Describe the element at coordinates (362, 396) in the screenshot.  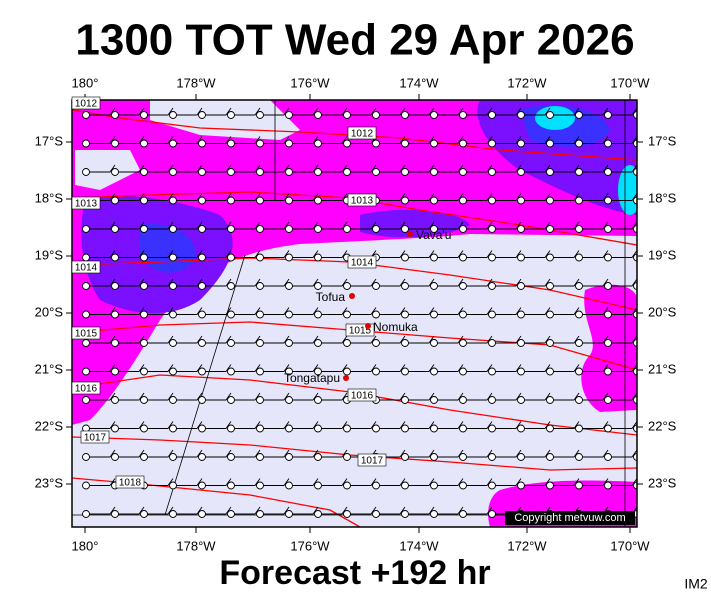
I see `isobar-label: 1016` at that location.